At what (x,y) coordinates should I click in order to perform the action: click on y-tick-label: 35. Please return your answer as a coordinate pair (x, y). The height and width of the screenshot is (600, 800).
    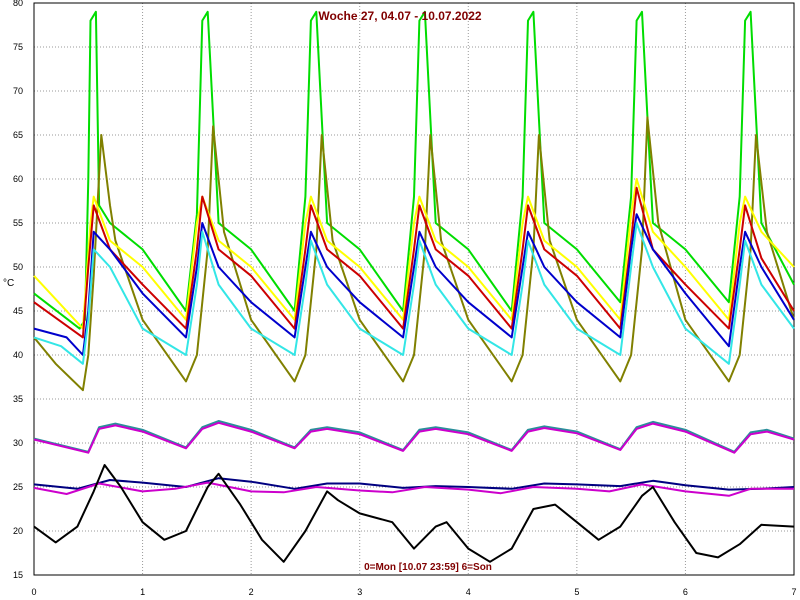
    Looking at the image, I should click on (18, 399).